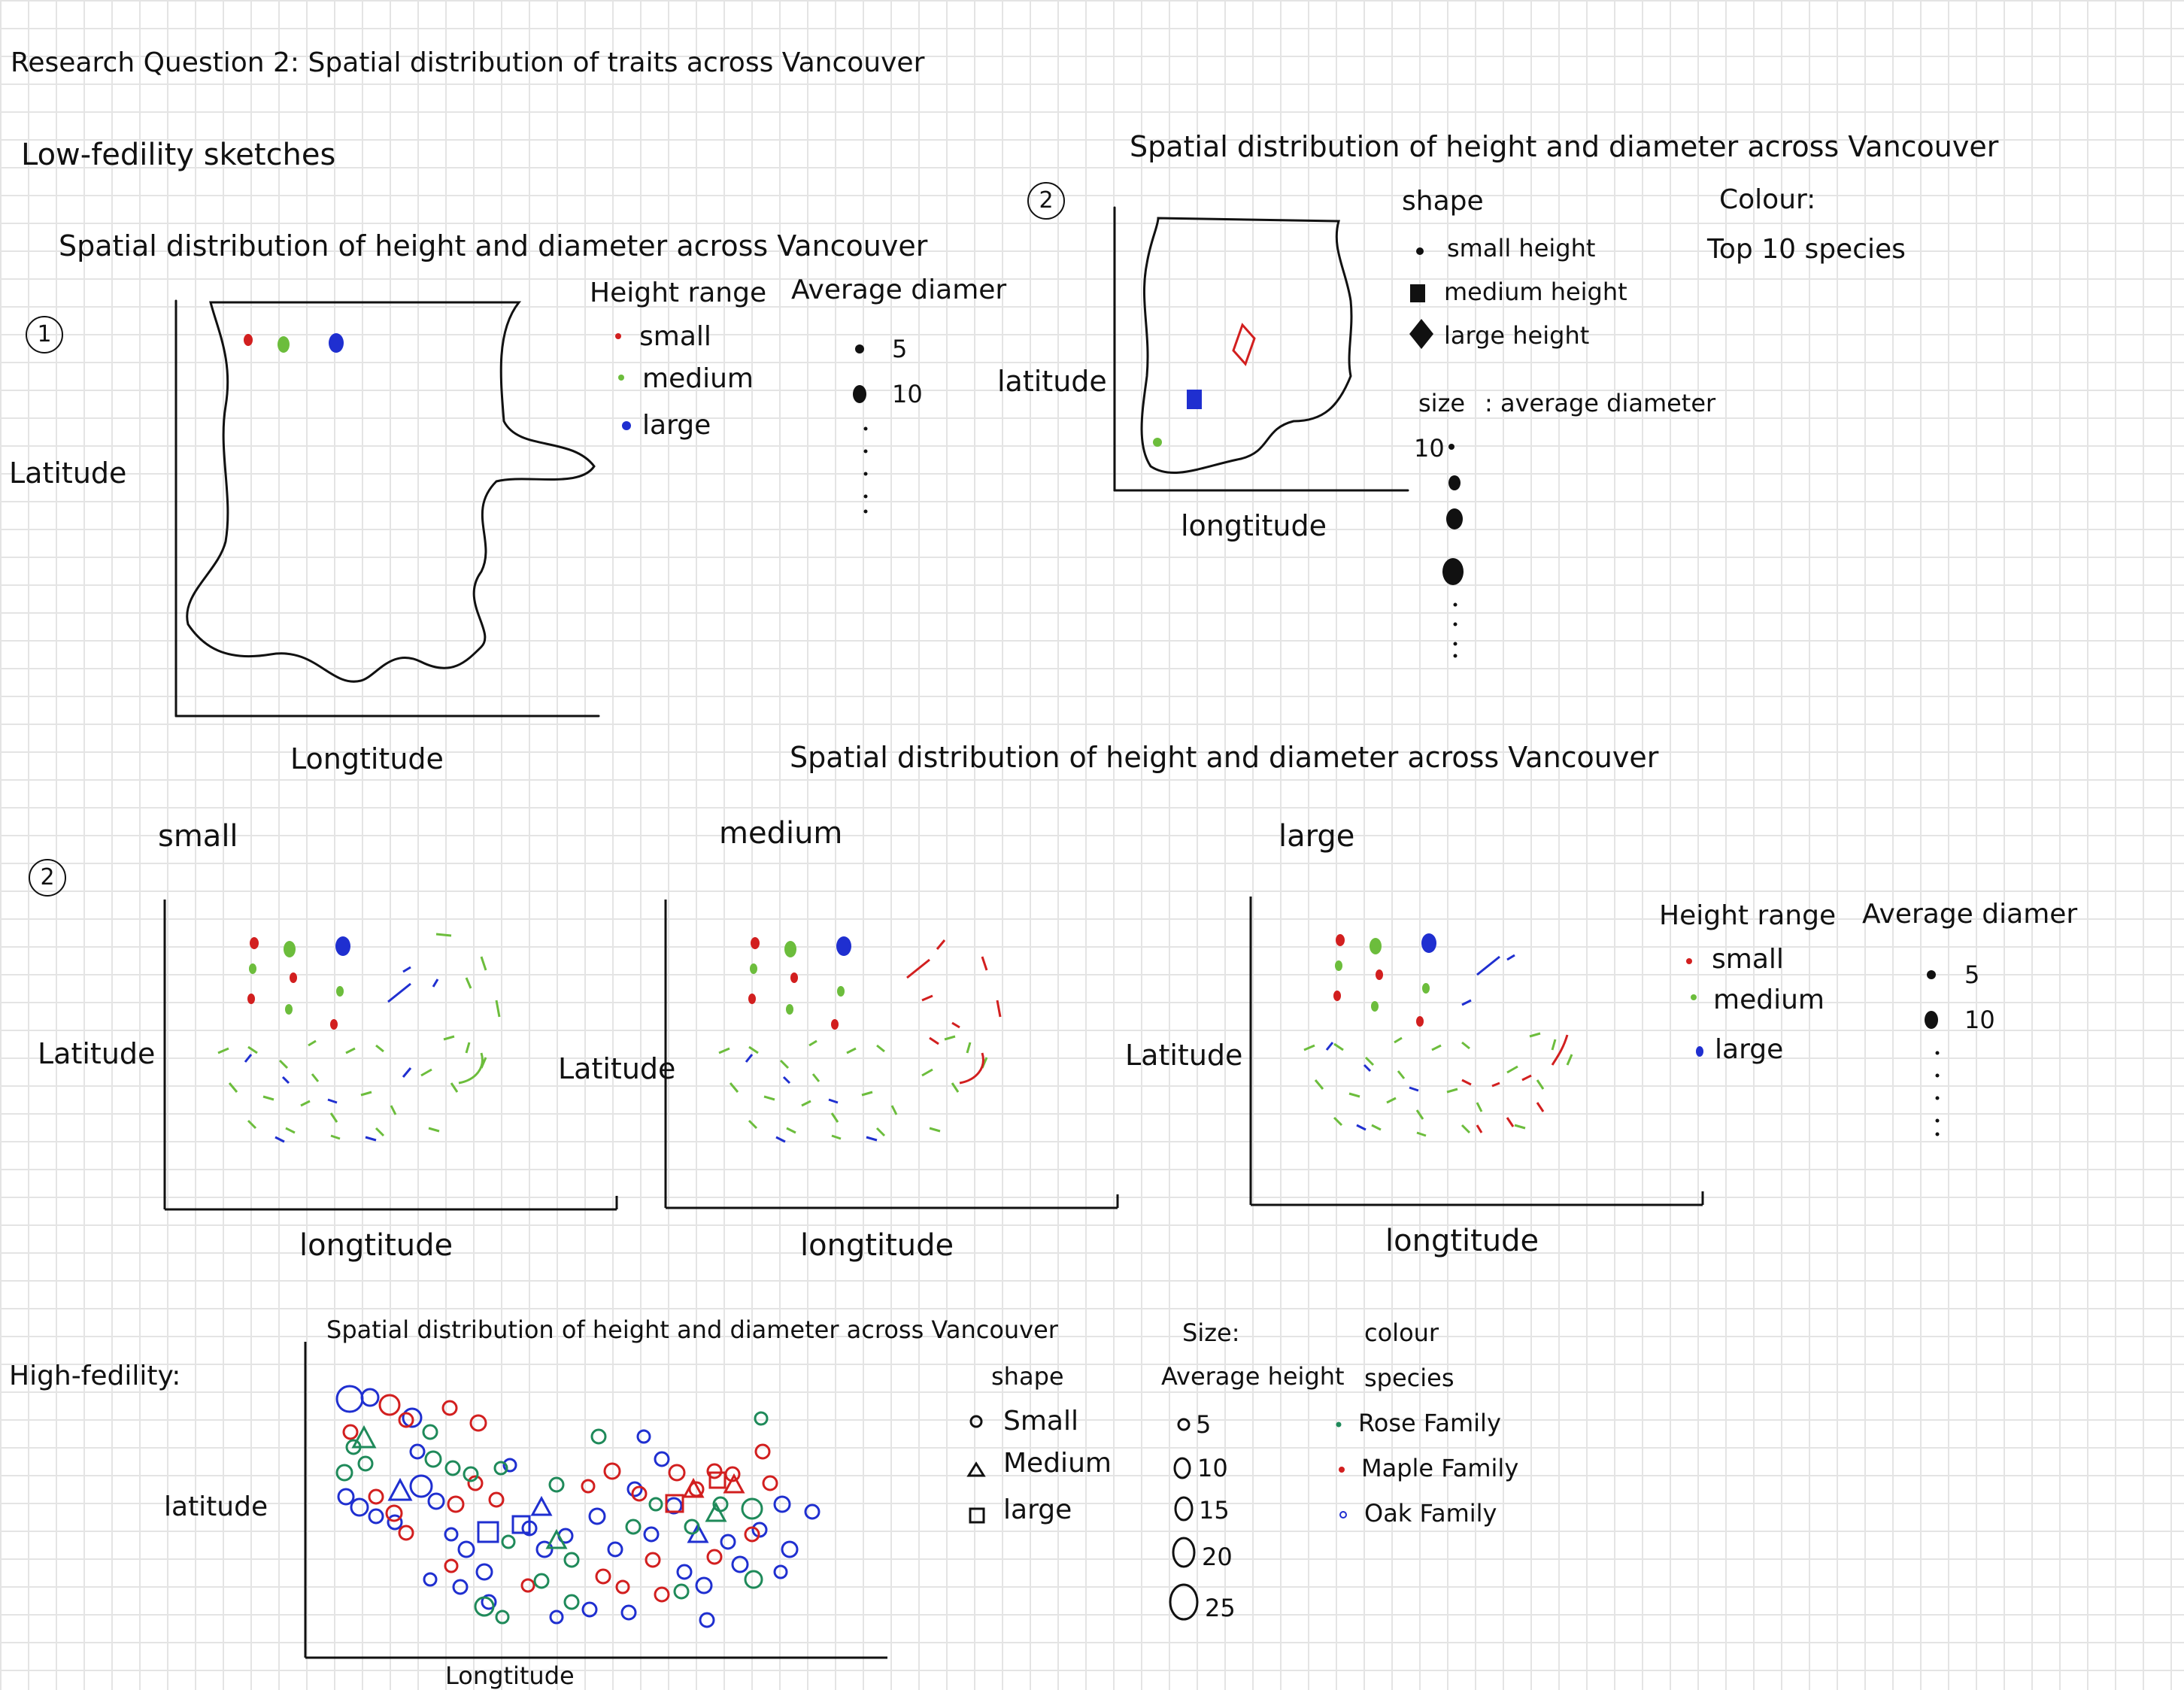 This screenshot has height=1690, width=2184. I want to click on sketch3-panel-medium-title: medium, so click(781, 833).